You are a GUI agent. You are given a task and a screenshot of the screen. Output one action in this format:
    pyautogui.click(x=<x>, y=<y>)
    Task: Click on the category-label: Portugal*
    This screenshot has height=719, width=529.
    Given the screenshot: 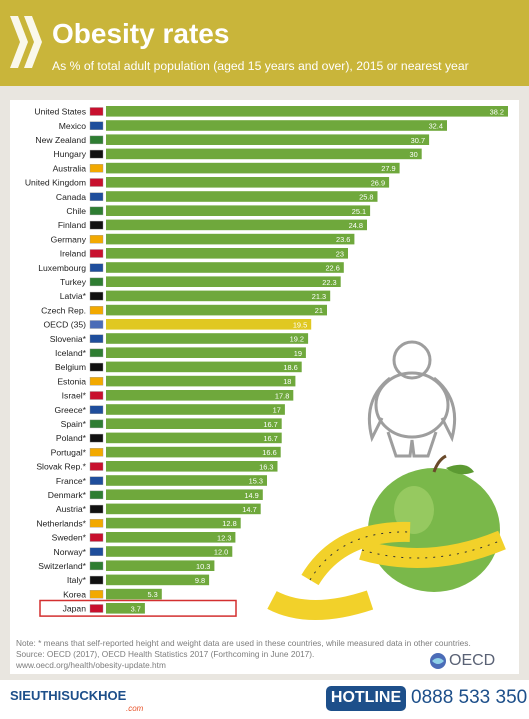 What is the action you would take?
    pyautogui.click(x=69, y=452)
    